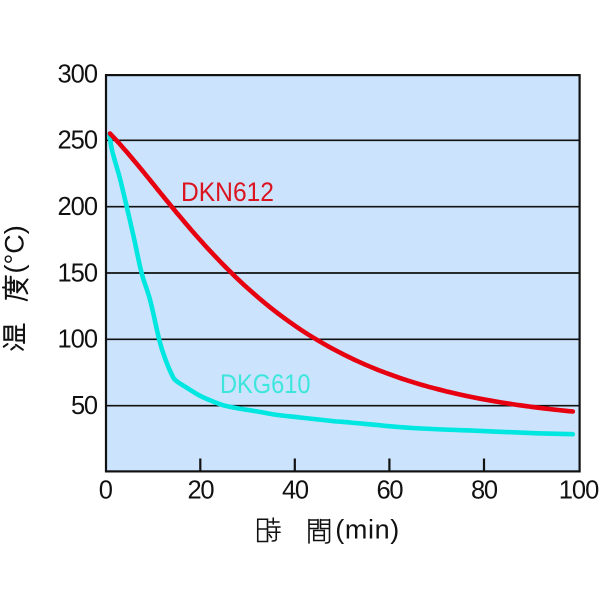  I want to click on svg-text: 250, so click(78, 141).